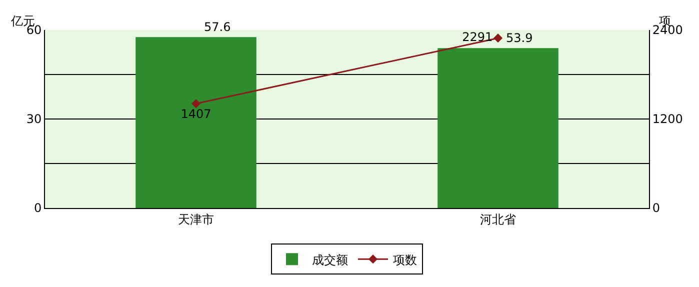  I want to click on y2-tick-label: 1200, so click(667, 119).